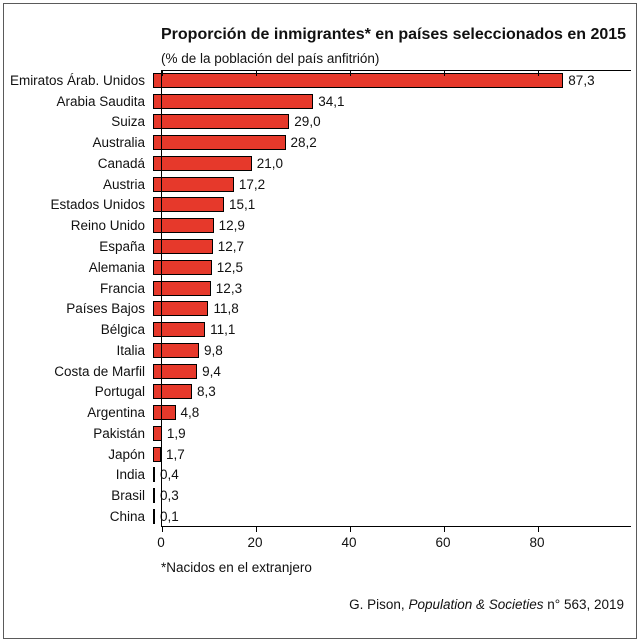 The width and height of the screenshot is (640, 642). What do you see at coordinates (583, 604) in the screenshot?
I see `source-suffix: n° 563, 2019` at bounding box center [583, 604].